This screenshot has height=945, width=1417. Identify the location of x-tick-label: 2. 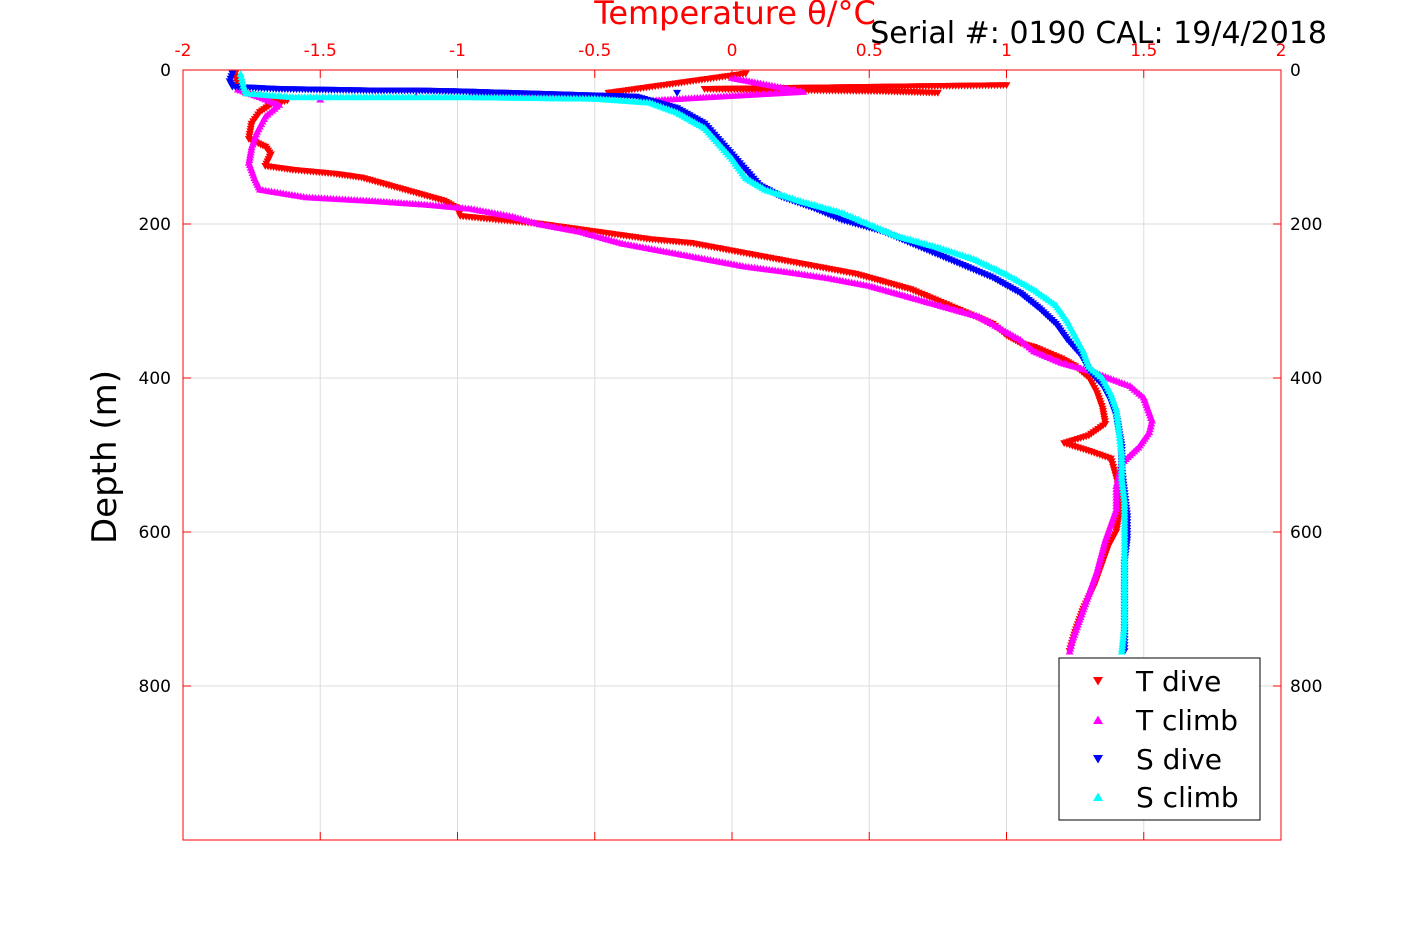
(1281, 51).